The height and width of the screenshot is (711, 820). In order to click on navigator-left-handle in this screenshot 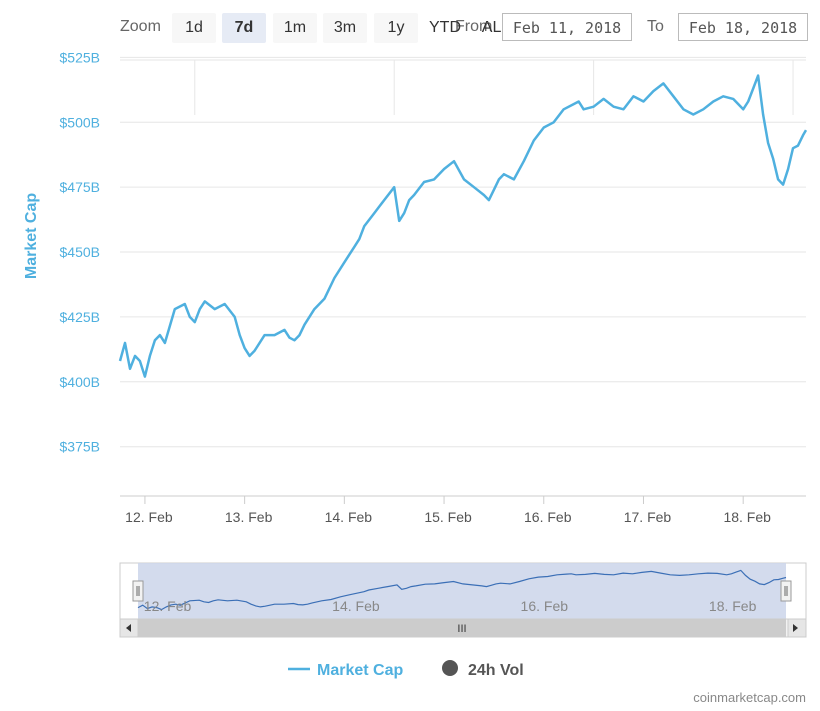, I will do `click(138, 591)`.